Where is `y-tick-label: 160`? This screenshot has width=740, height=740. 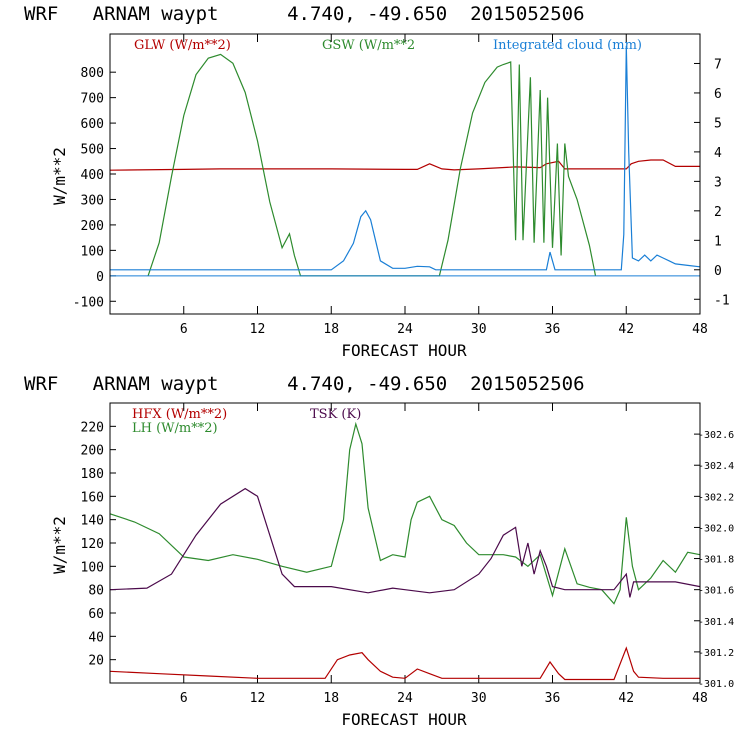 y-tick-label: 160 is located at coordinates (92, 497).